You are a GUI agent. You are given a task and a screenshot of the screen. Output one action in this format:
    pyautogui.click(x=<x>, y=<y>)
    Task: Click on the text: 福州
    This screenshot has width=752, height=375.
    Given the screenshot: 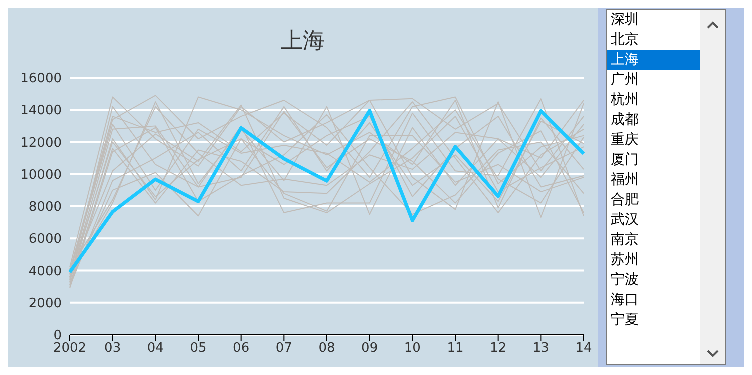 What is the action you would take?
    pyautogui.click(x=625, y=180)
    